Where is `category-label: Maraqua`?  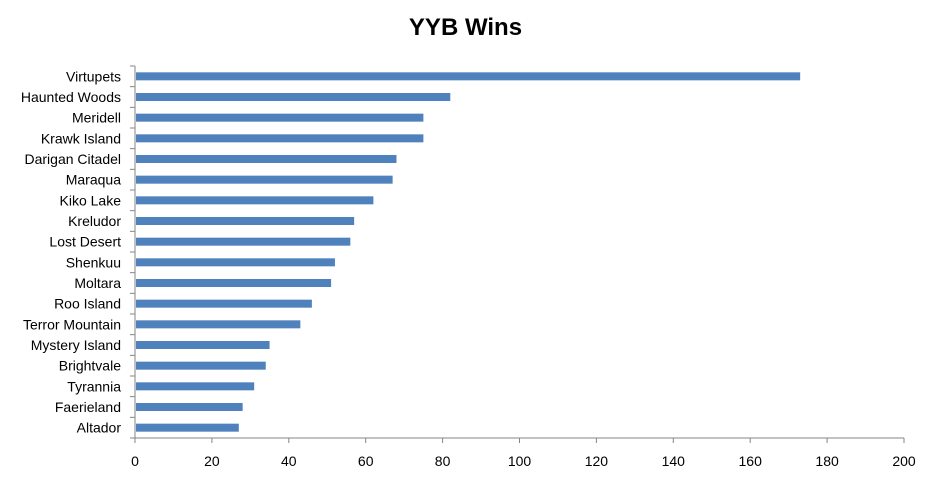
category-label: Maraqua is located at coordinates (93, 180).